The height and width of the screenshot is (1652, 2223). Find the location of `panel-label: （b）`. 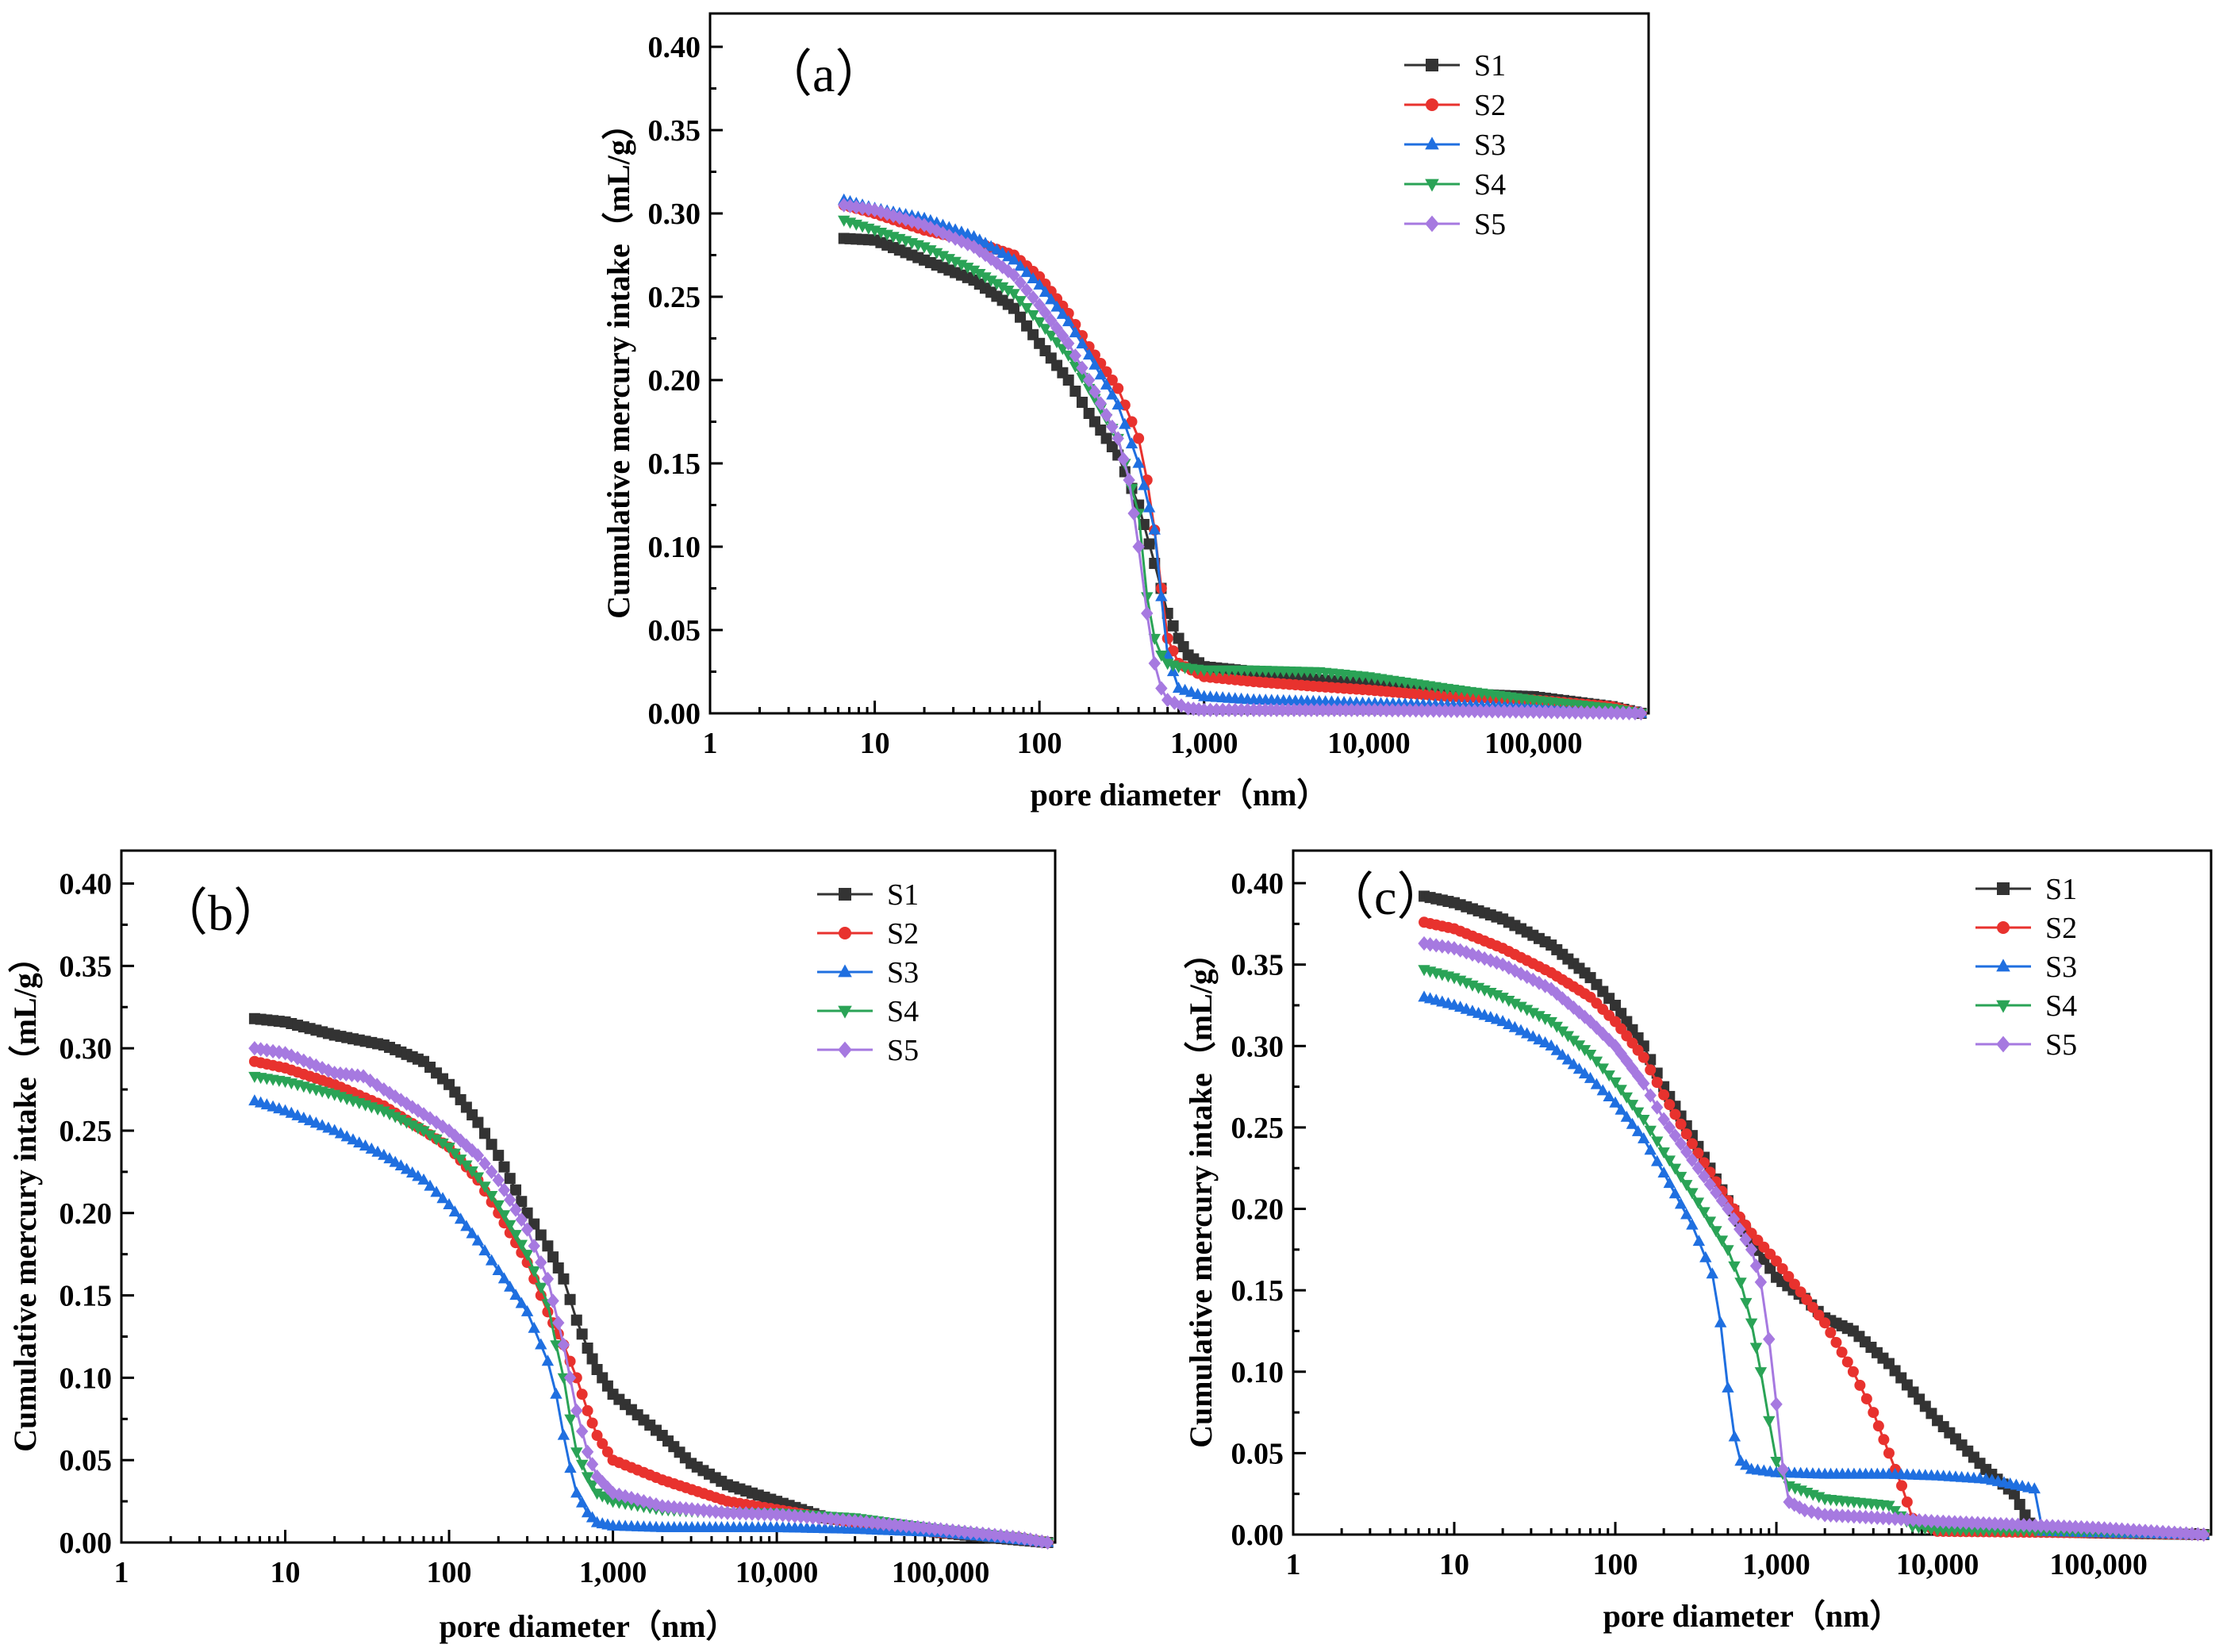

panel-label: （b） is located at coordinates (220, 913).